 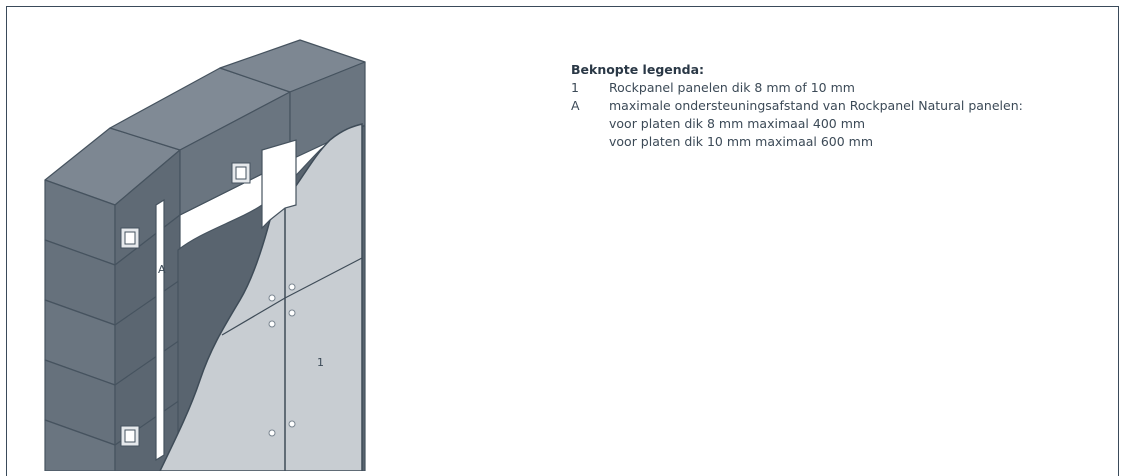 I want to click on legend-text: Rockpanel panelen dik 8 mm of 10 mm, so click(x=732, y=87).